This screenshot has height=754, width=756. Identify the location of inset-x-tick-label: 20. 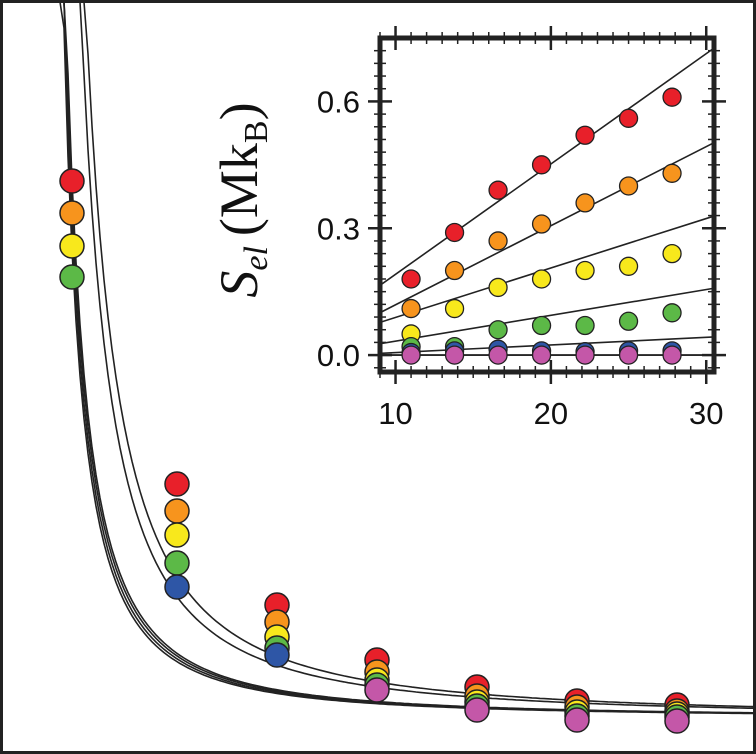
(551, 413).